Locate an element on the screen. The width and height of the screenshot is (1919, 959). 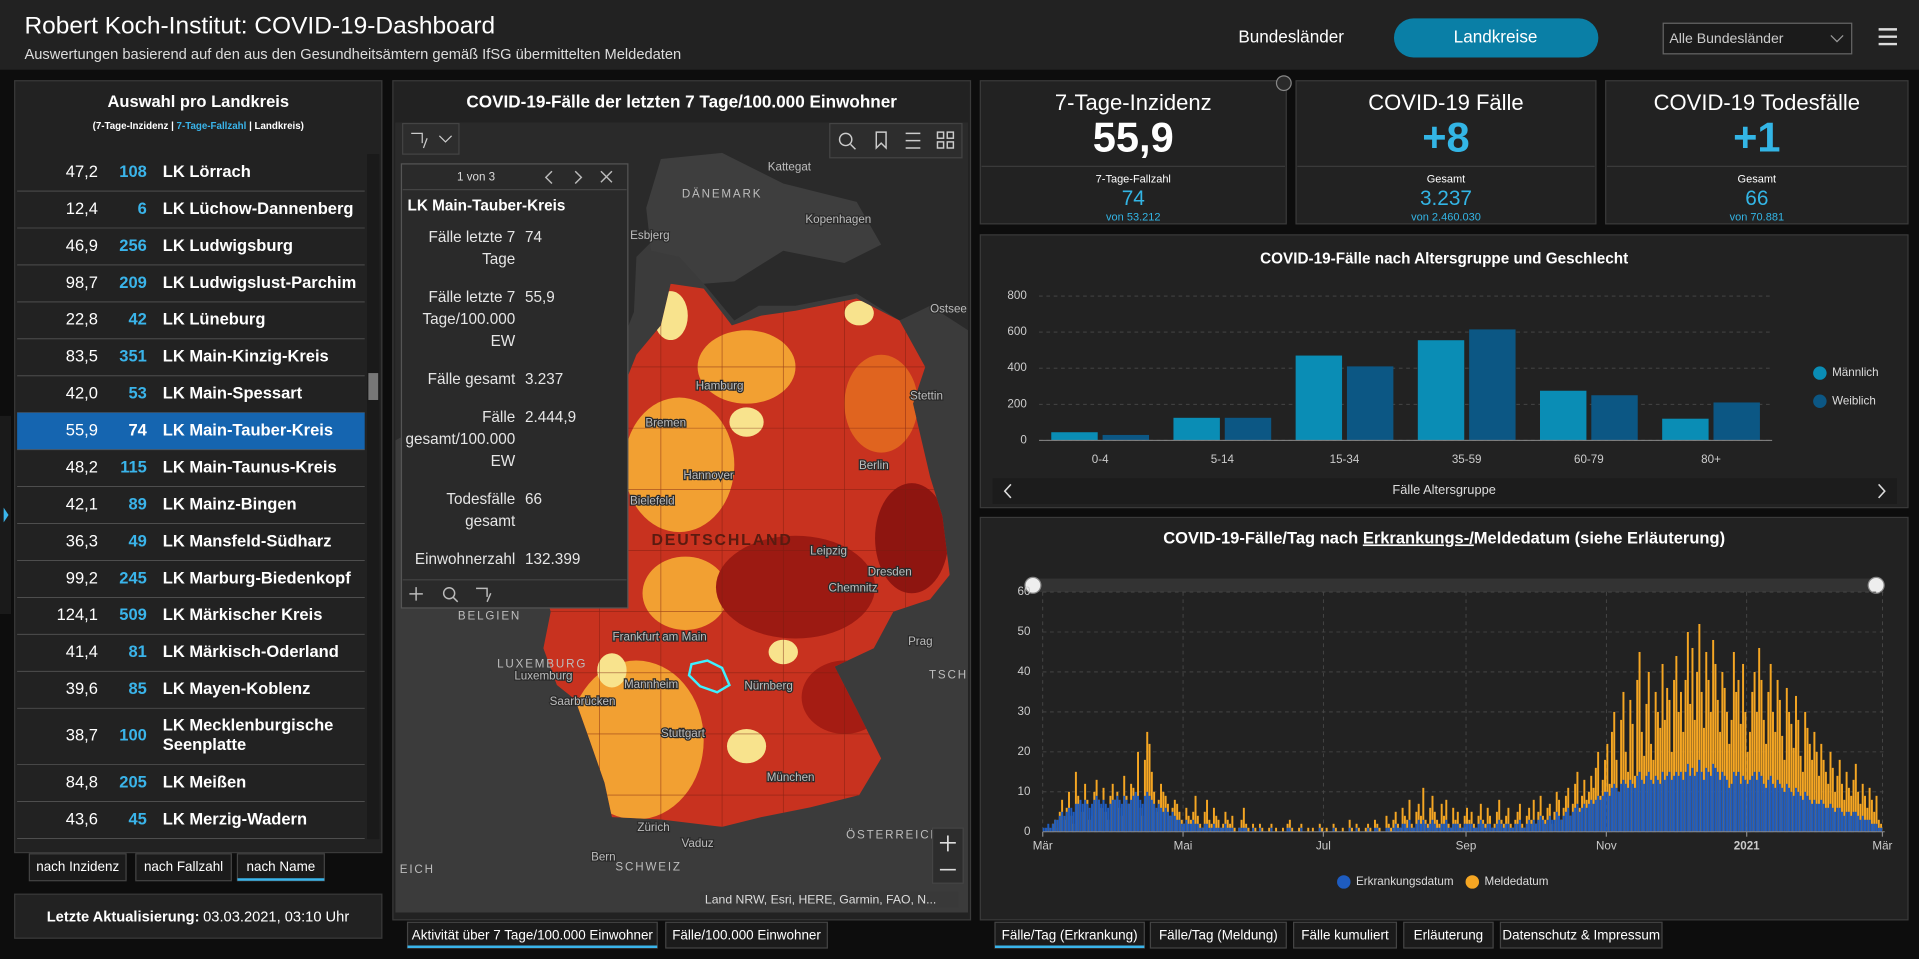
list-row: 36,3 49 LK Mansfeld-Südharz is located at coordinates (191, 546).